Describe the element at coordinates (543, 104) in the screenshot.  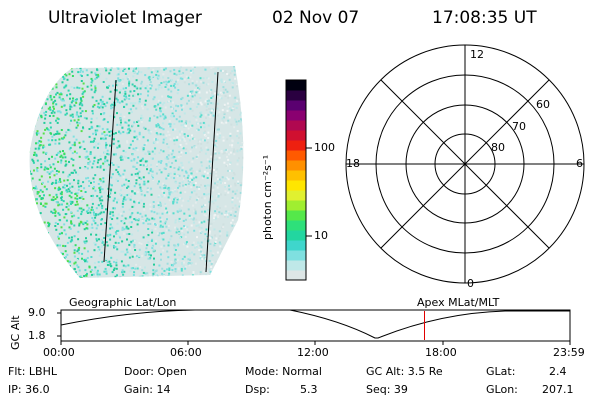
I see `polar-label-60: 60` at that location.